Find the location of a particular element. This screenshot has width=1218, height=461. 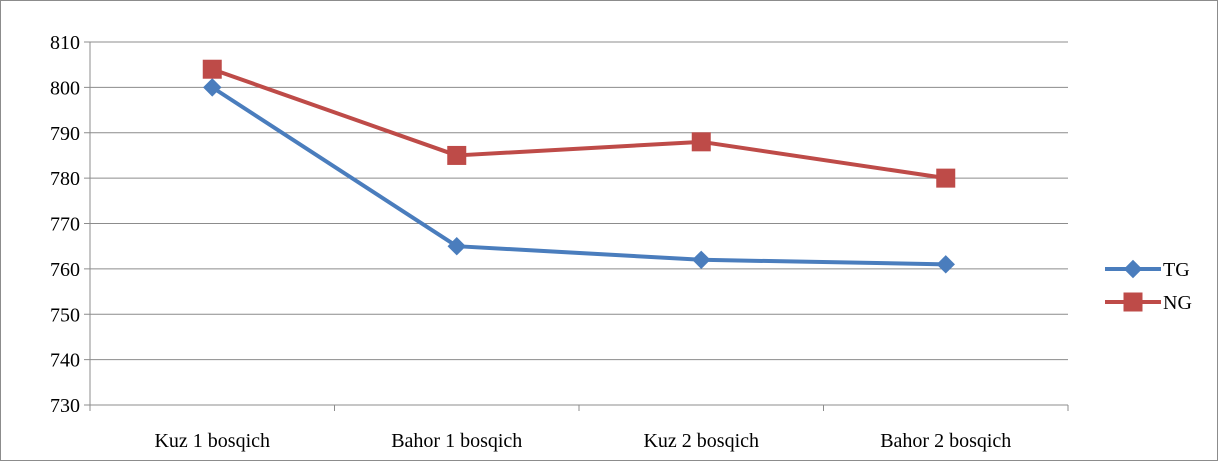

x-tick-label-3: Bahor 2 bosqich is located at coordinates (945, 441).